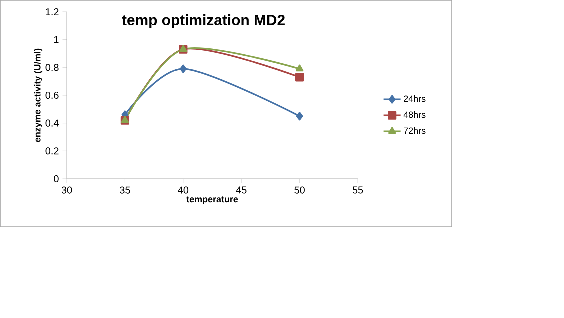 This screenshot has width=564, height=318. What do you see at coordinates (56, 179) in the screenshot?
I see `y-tick-label: 0` at bounding box center [56, 179].